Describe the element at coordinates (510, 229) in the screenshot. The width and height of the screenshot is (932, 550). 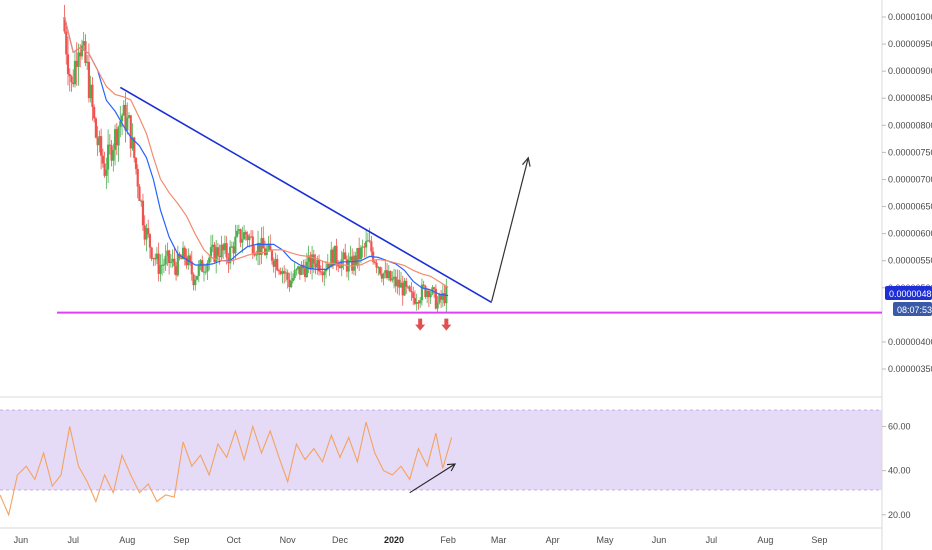
I see `forecast-arrow-line` at that location.